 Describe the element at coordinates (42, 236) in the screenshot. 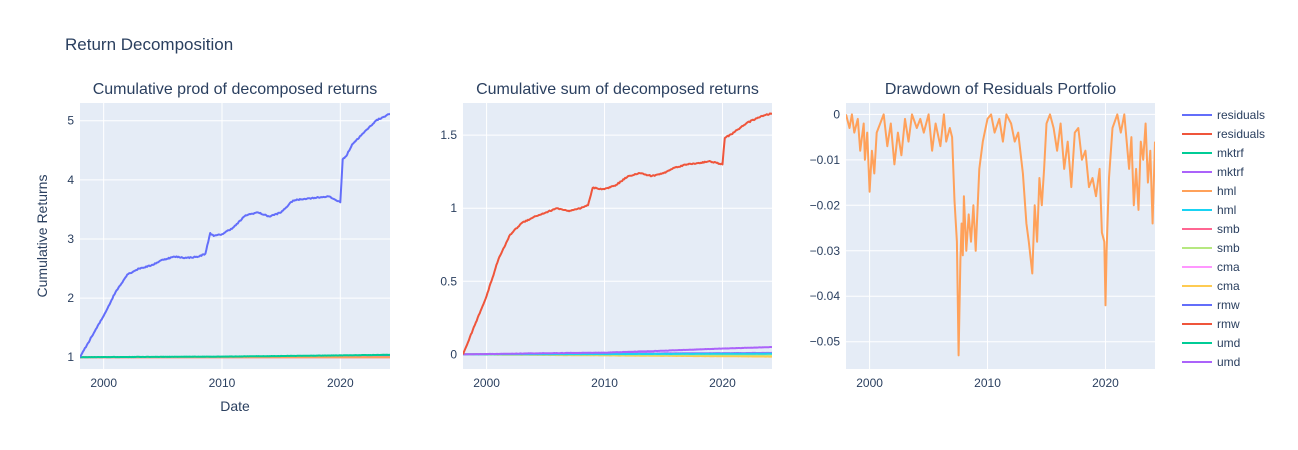

I see `y-axis-title: Cumulative Returns` at that location.